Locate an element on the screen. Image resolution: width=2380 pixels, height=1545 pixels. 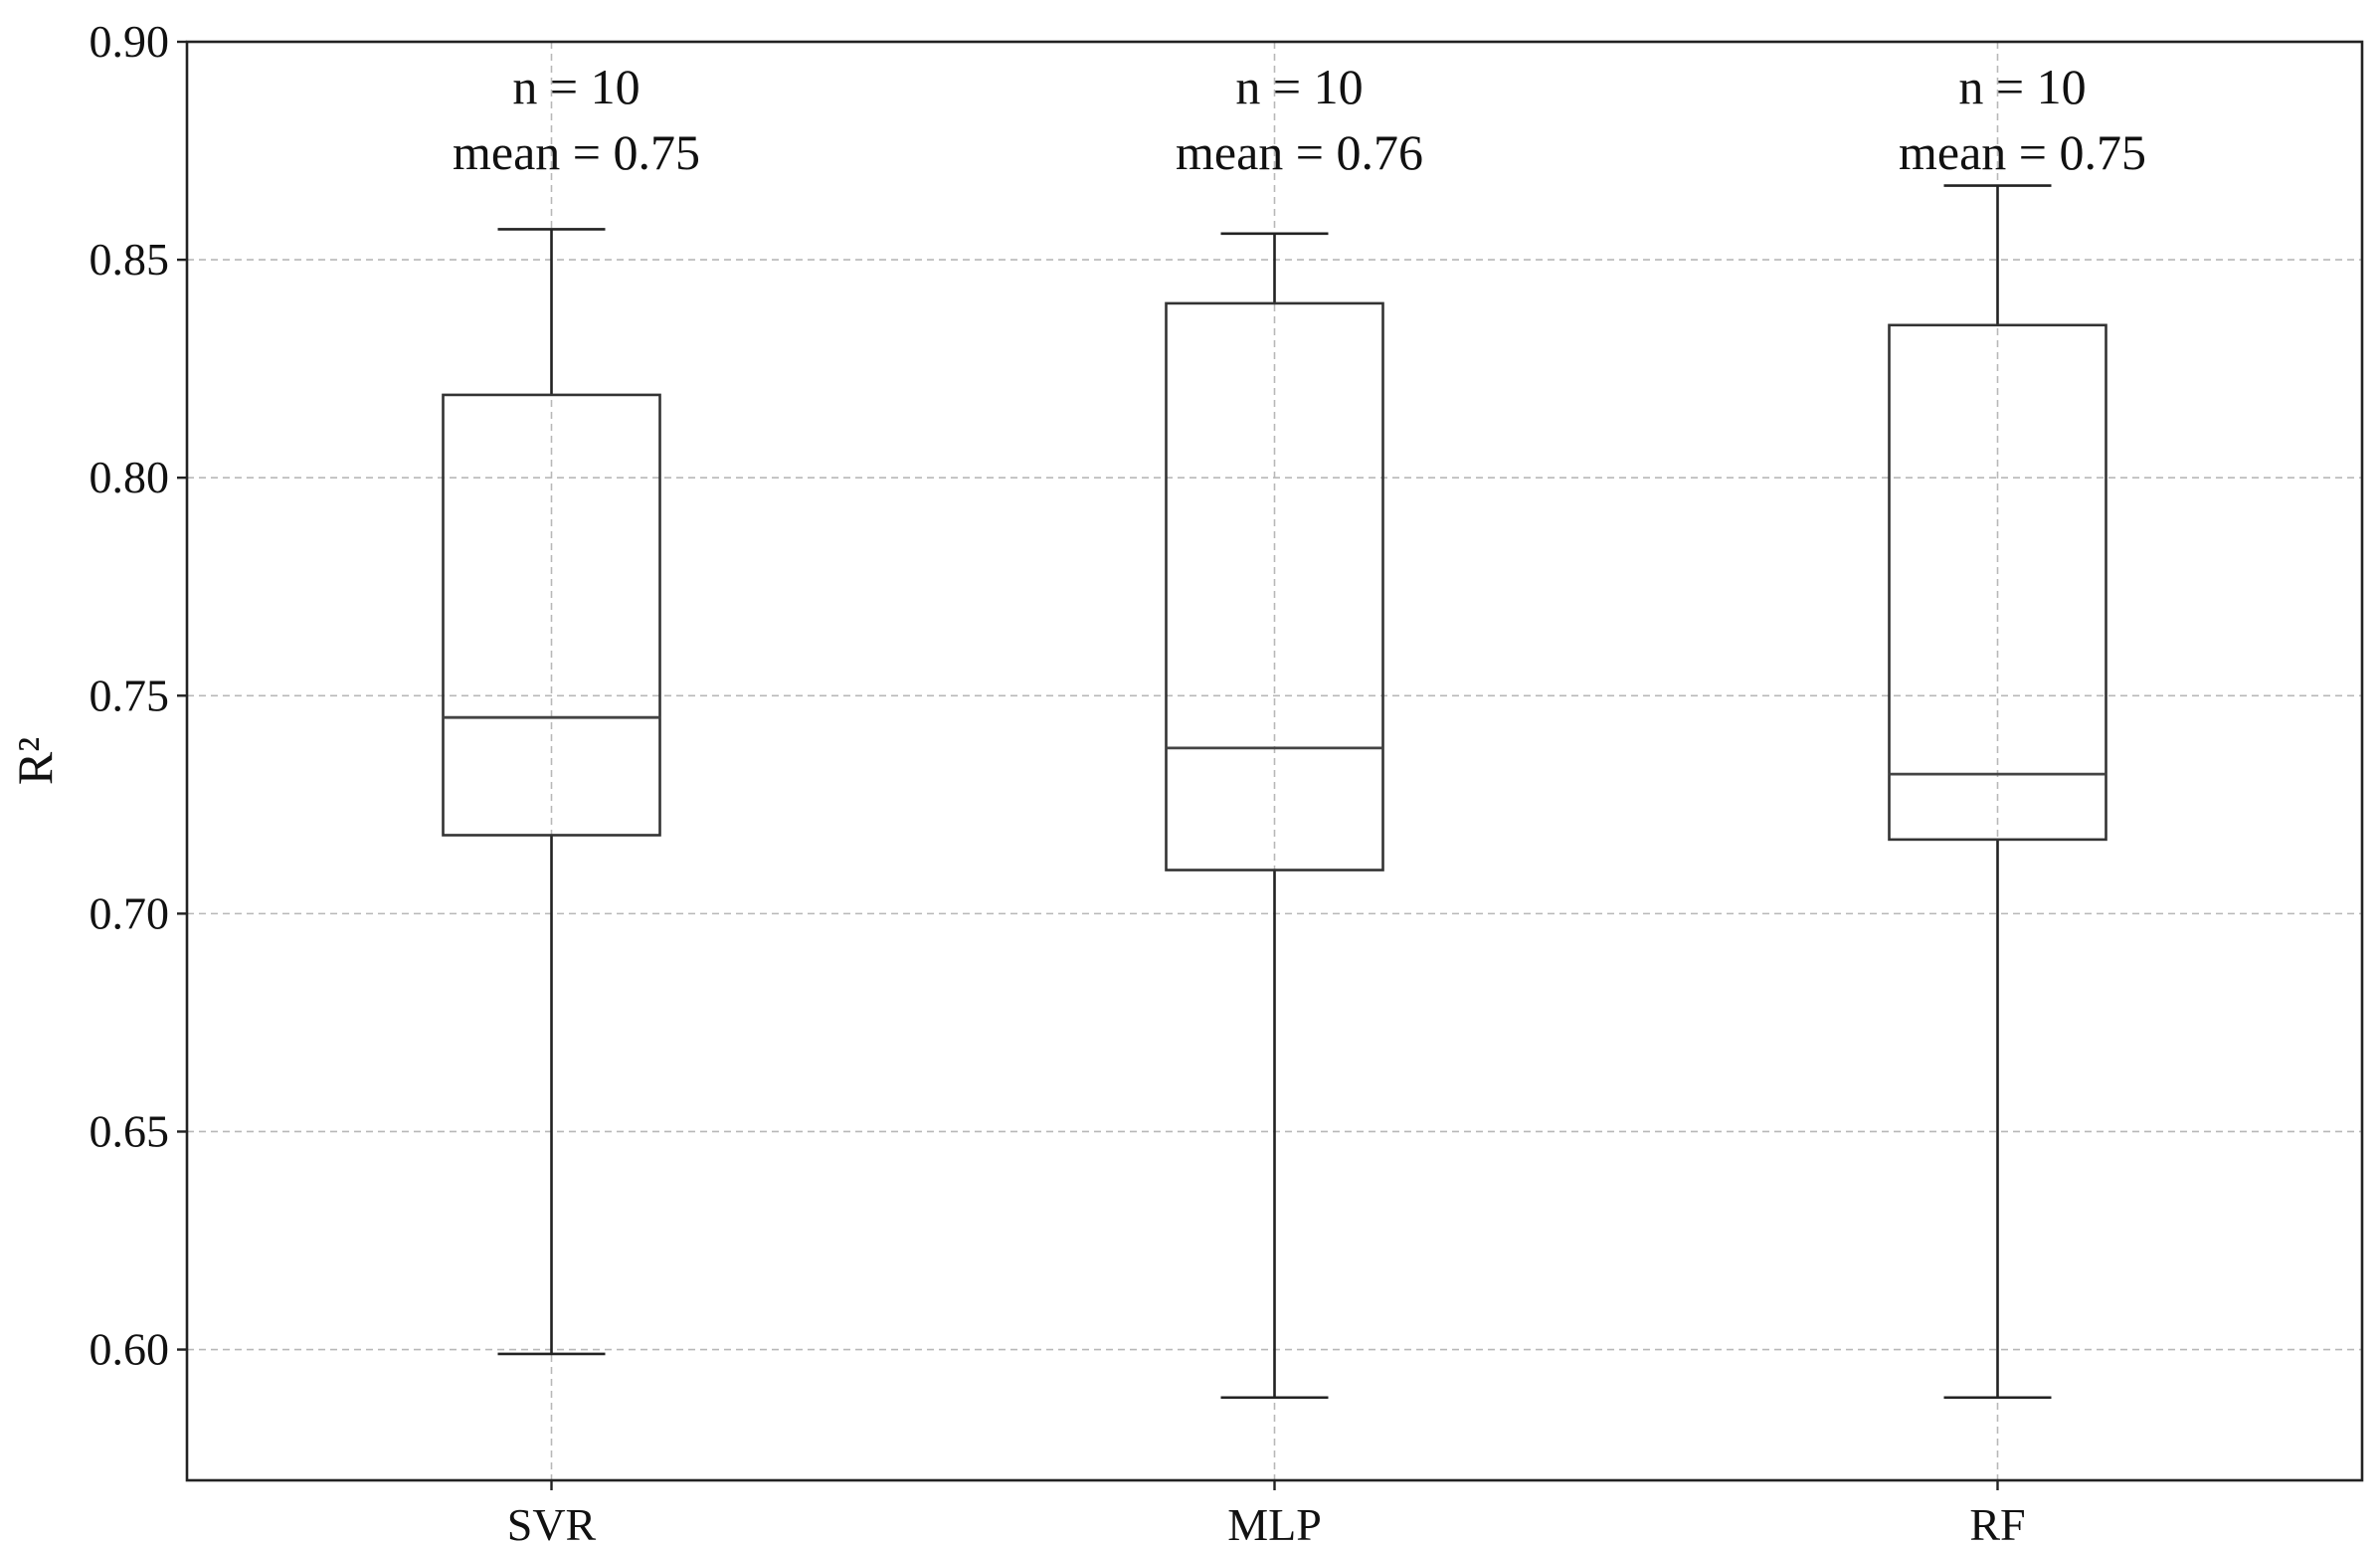
mean-annotation: mean = 0.76 is located at coordinates (1299, 152).